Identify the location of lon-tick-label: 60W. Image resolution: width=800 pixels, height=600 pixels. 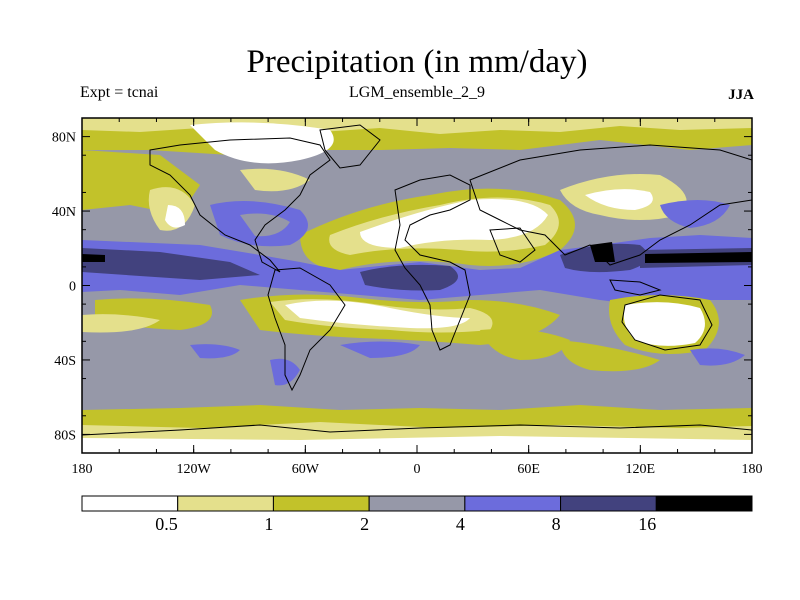
(306, 469).